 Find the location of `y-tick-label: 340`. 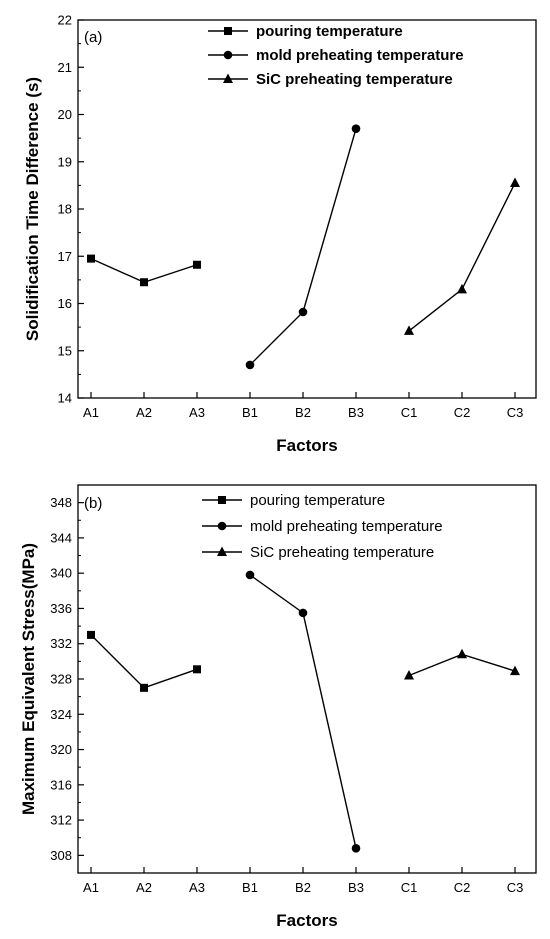

y-tick-label: 340 is located at coordinates (61, 573).